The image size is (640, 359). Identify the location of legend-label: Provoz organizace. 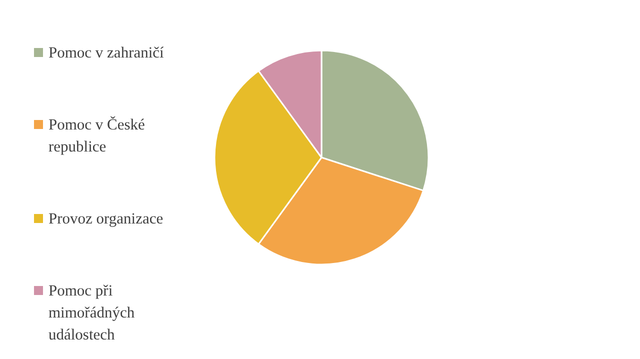
(106, 219).